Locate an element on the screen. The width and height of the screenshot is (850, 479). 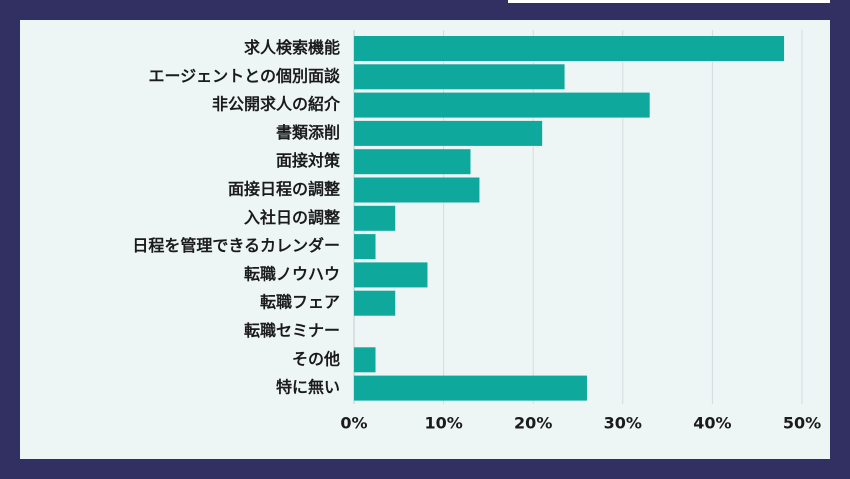
category-label: 面接対策 is located at coordinates (308, 160).